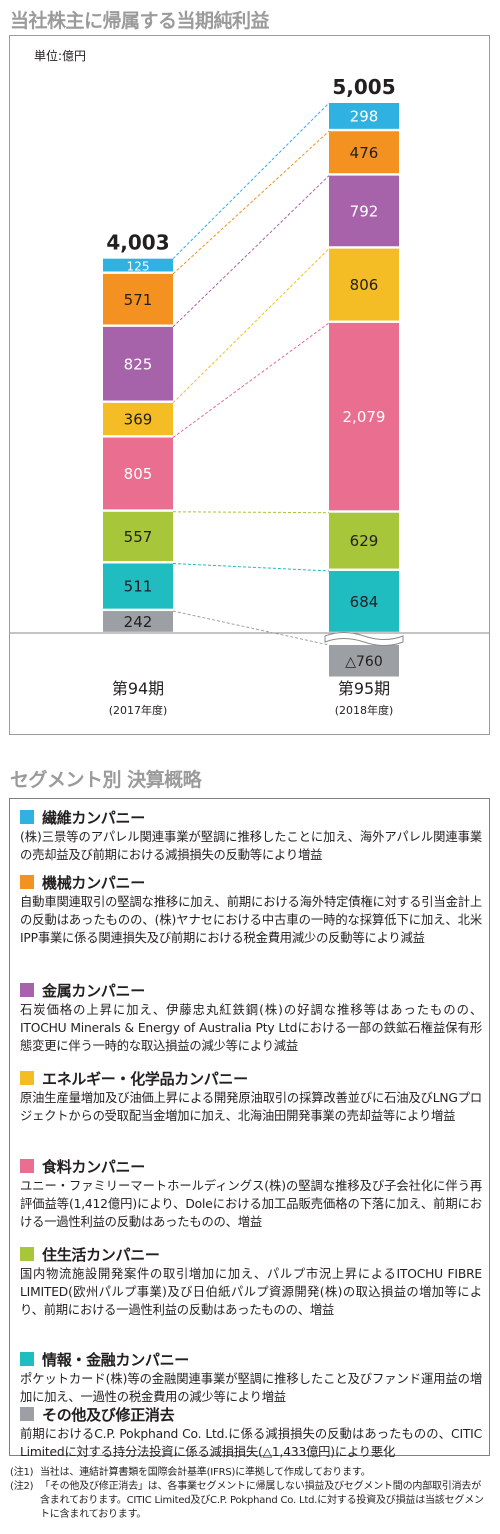  I want to click on category-label: 第95期, so click(364, 688).